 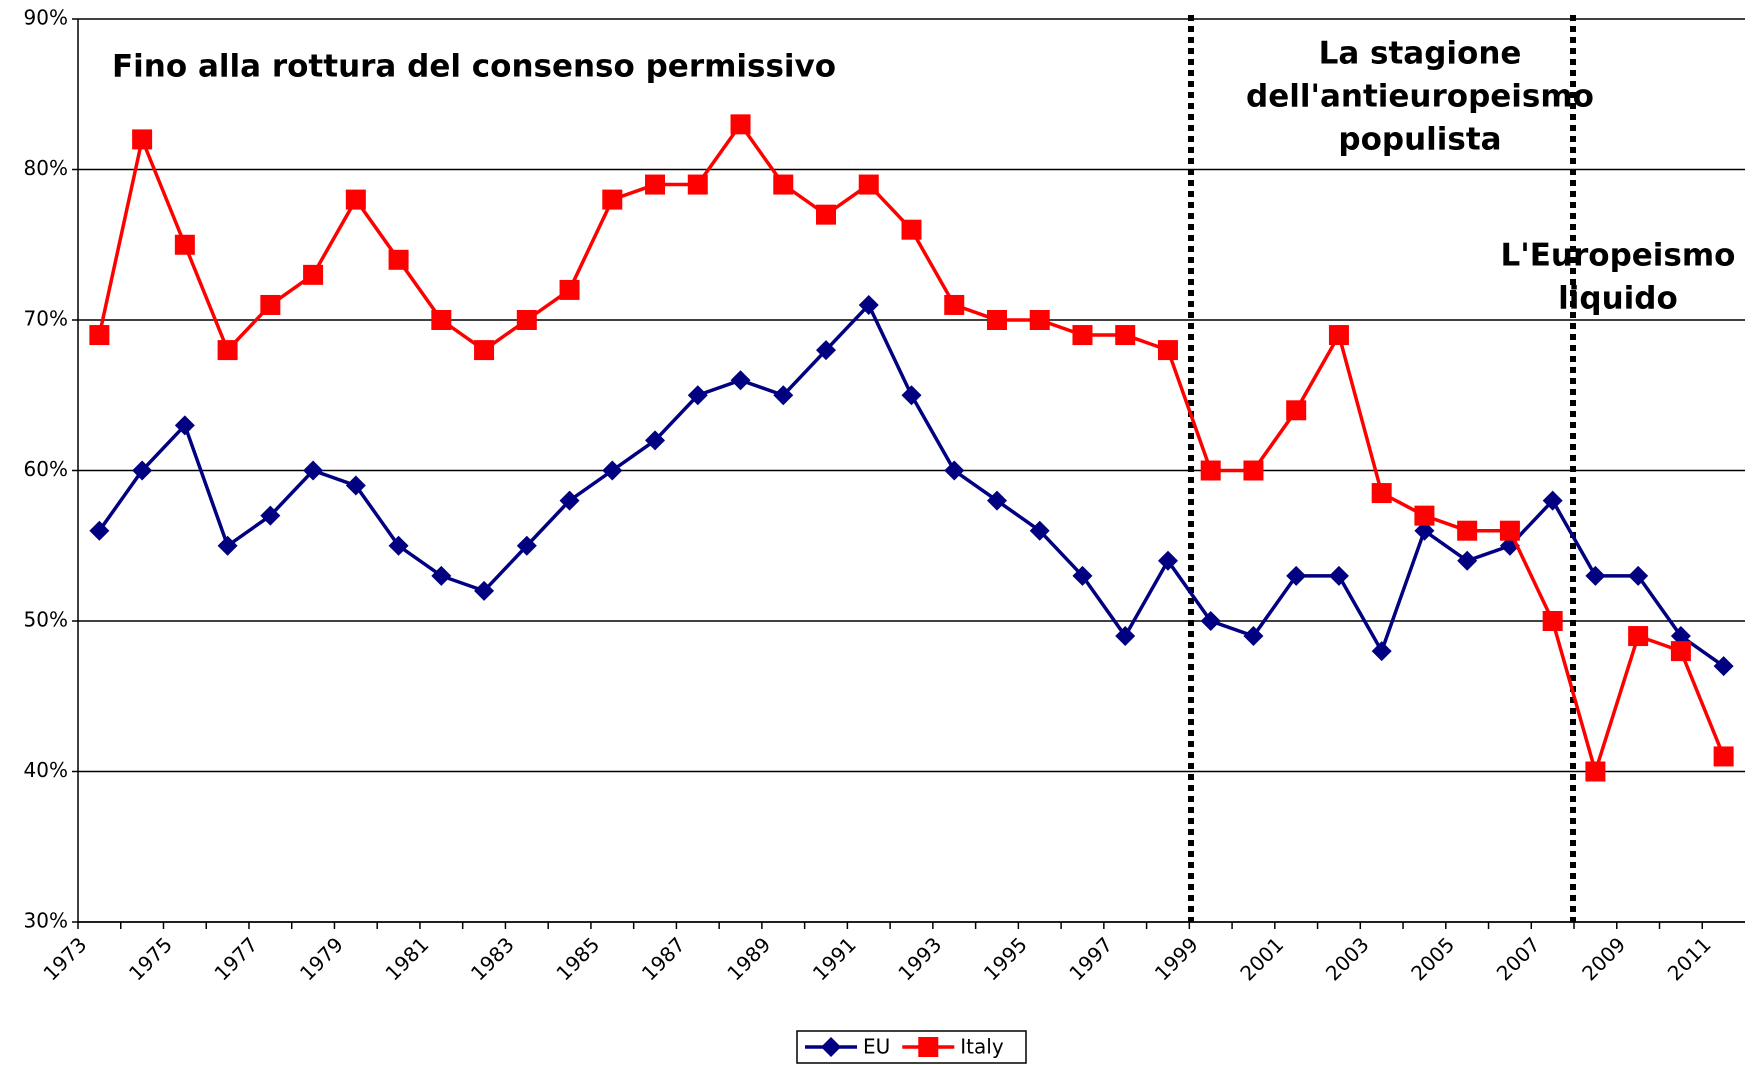 What do you see at coordinates (1090, 958) in the screenshot?
I see `x-tick-label: 1997` at bounding box center [1090, 958].